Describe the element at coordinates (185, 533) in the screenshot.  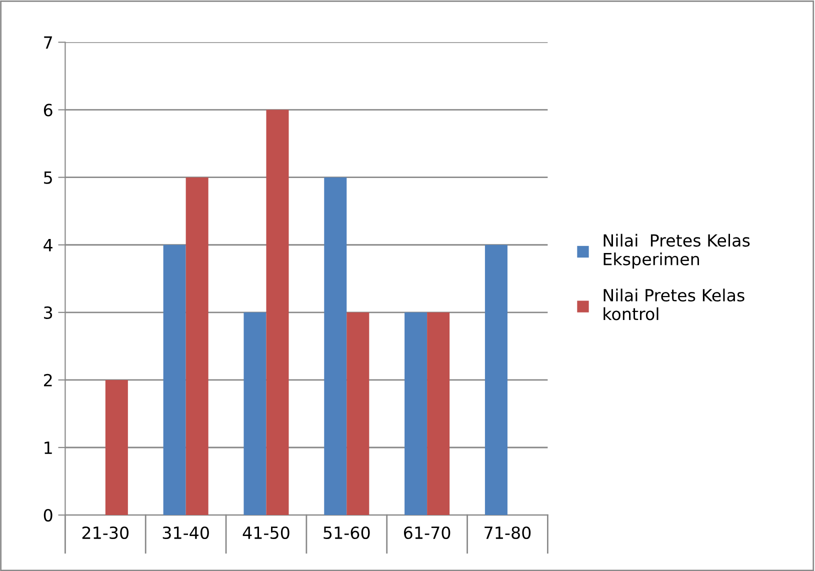
I see `x-tick-label: 31-40` at that location.